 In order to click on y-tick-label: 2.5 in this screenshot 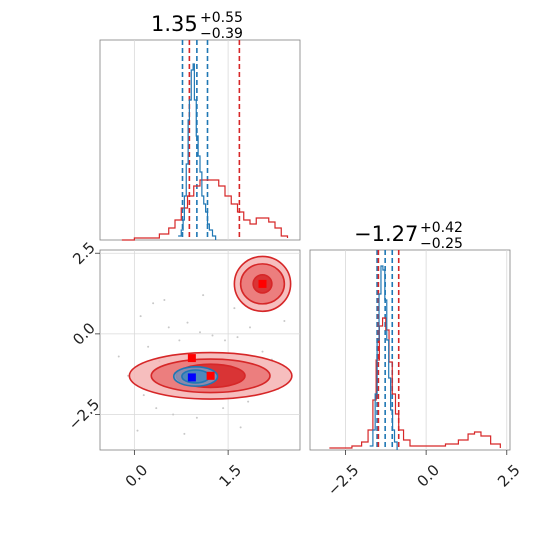, I will do `click(84, 253)`.